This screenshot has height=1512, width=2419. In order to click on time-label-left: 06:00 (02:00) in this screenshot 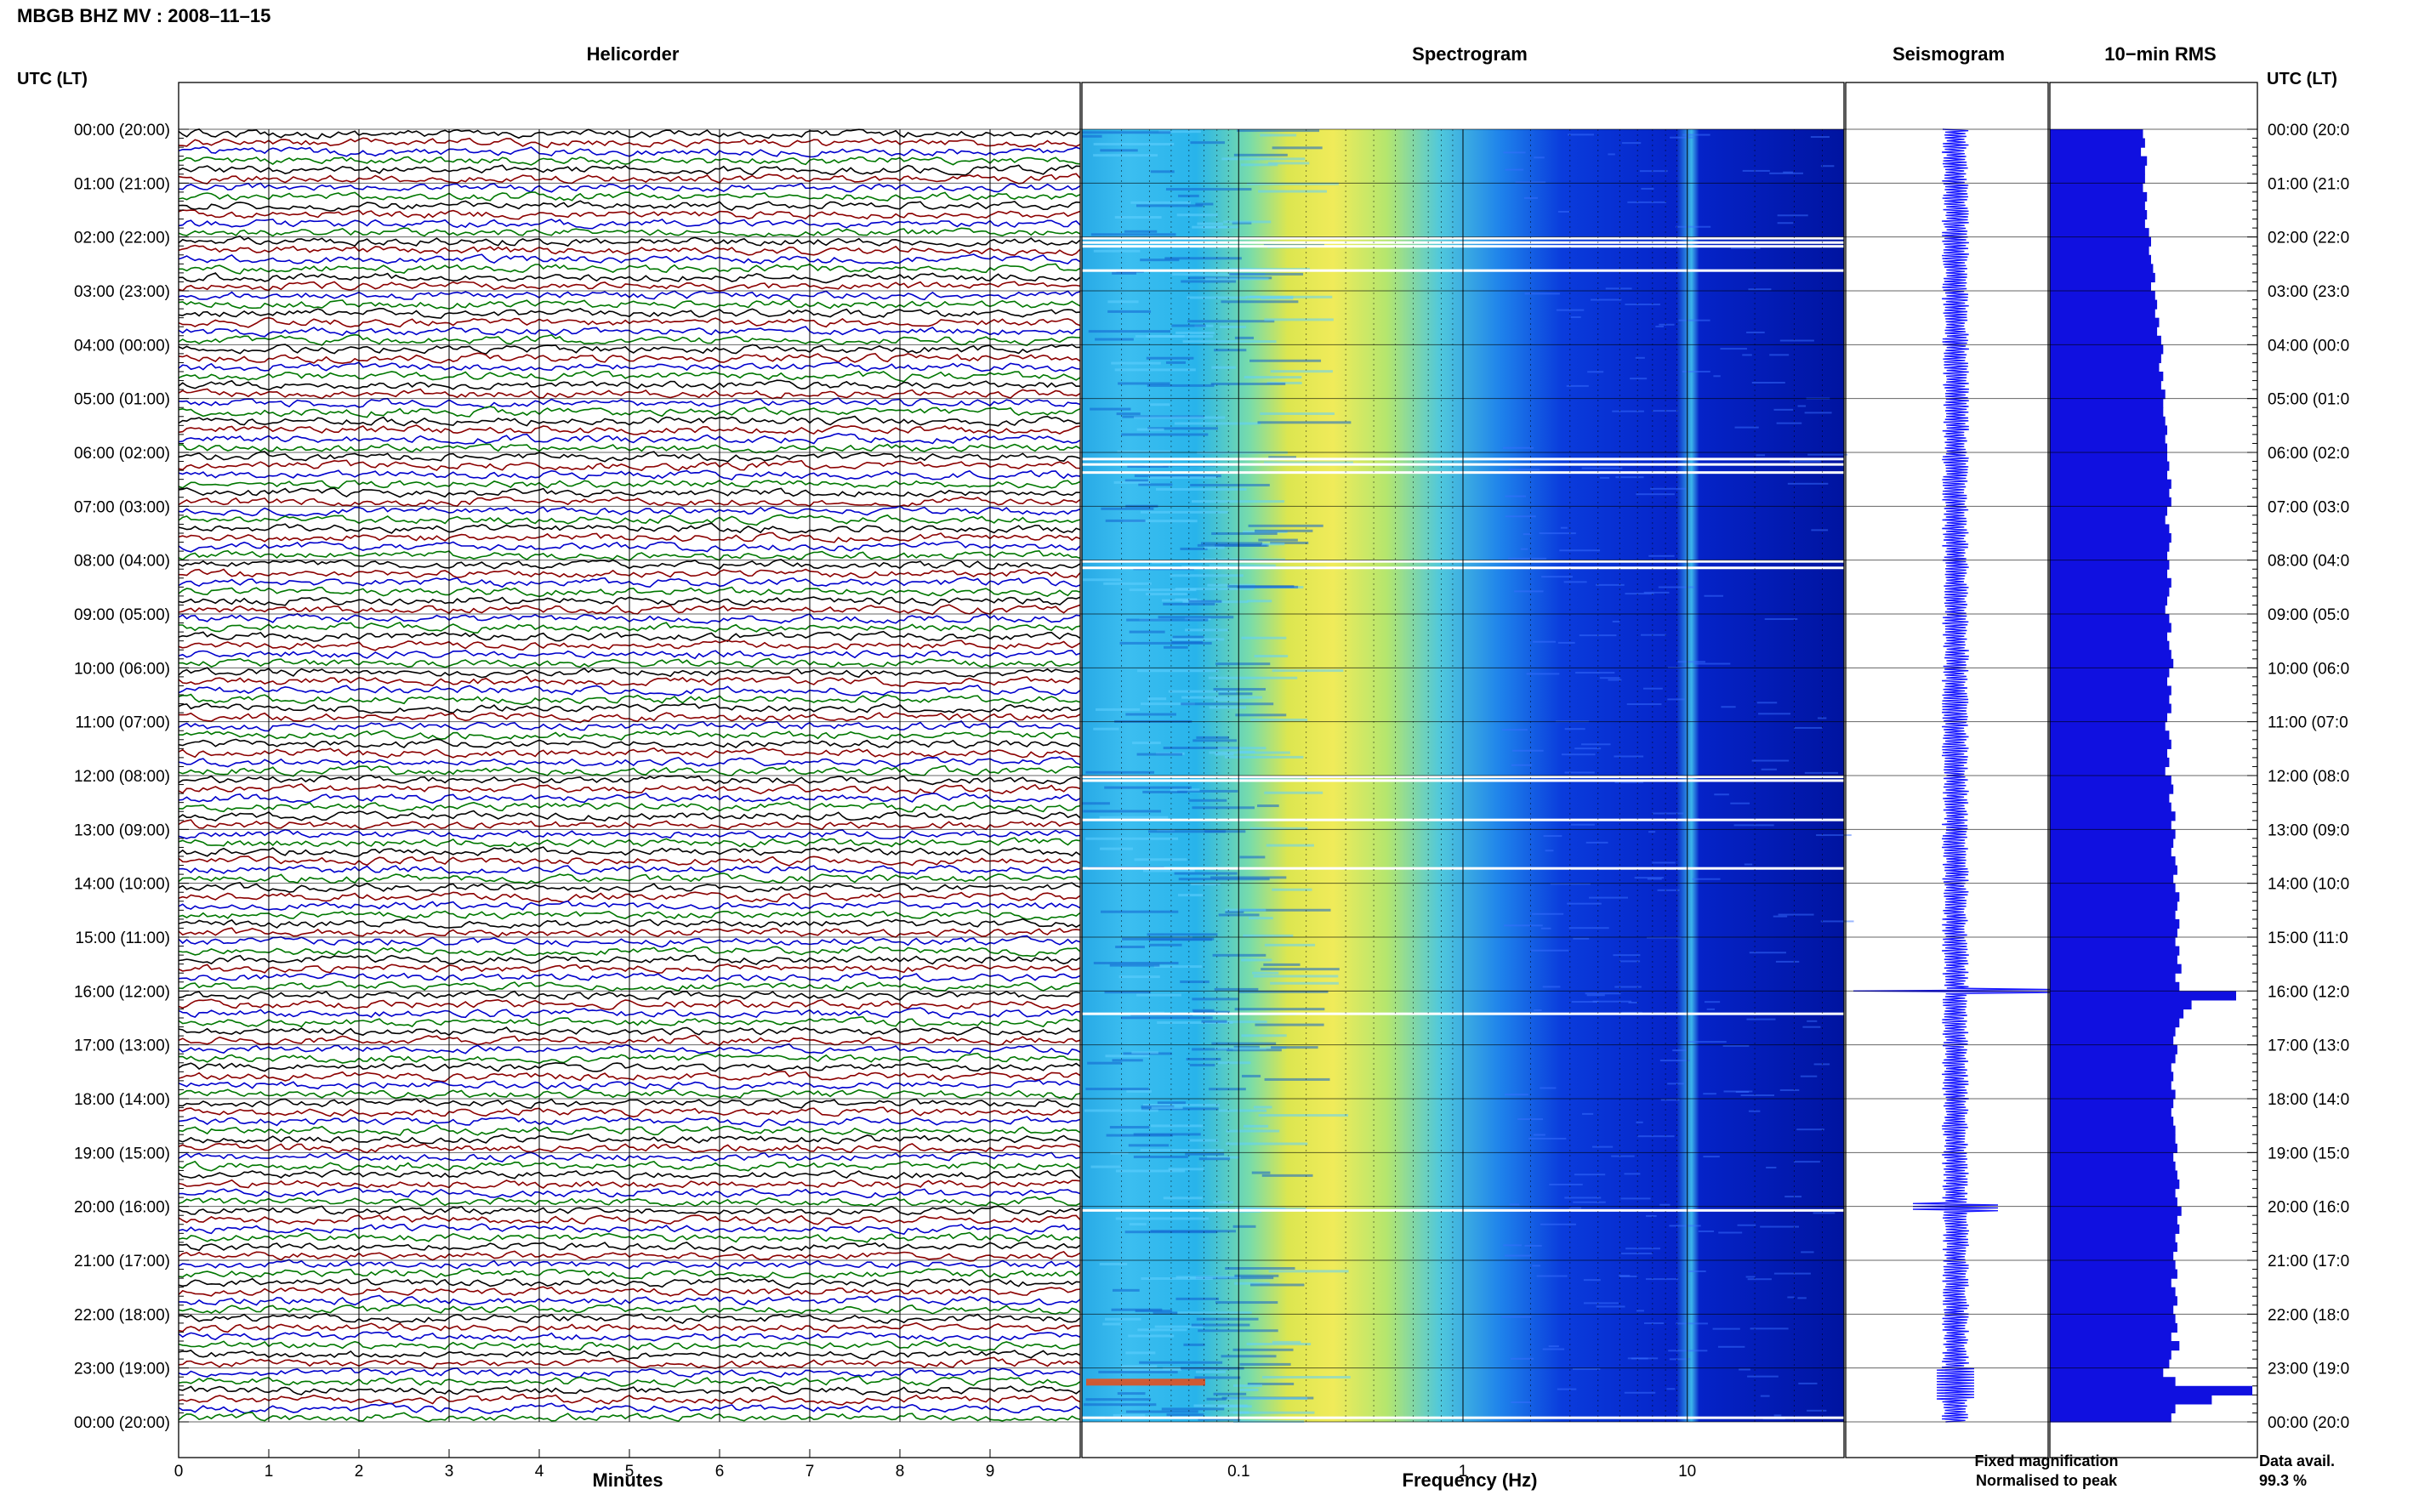, I will do `click(122, 454)`.